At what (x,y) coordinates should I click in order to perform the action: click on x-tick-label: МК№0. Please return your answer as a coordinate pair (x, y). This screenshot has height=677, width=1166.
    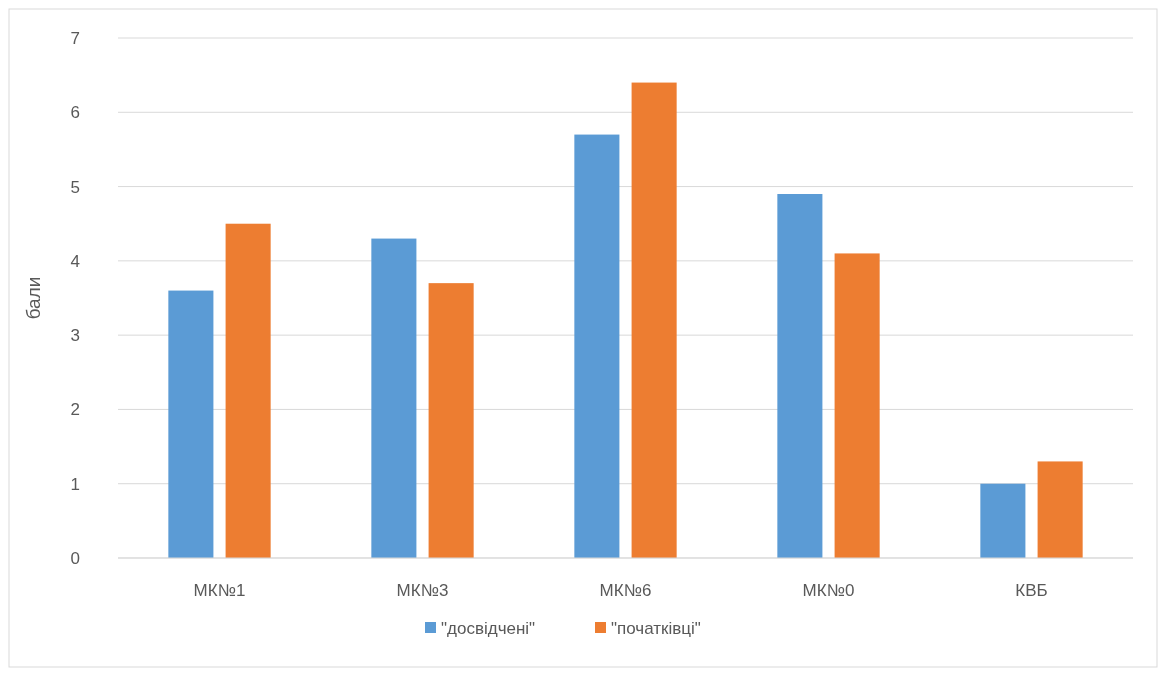
    Looking at the image, I should click on (828, 590).